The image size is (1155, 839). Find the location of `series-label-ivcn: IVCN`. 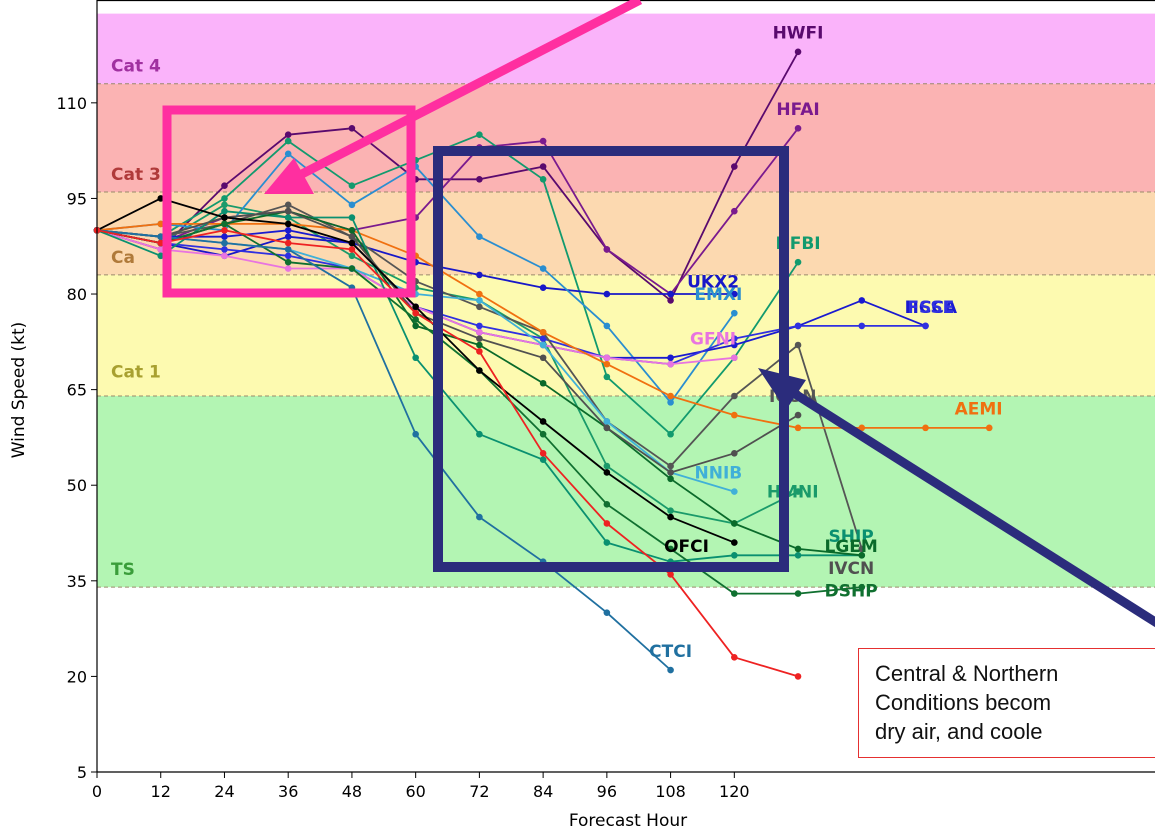

series-label-ivcn: IVCN is located at coordinates (851, 569).